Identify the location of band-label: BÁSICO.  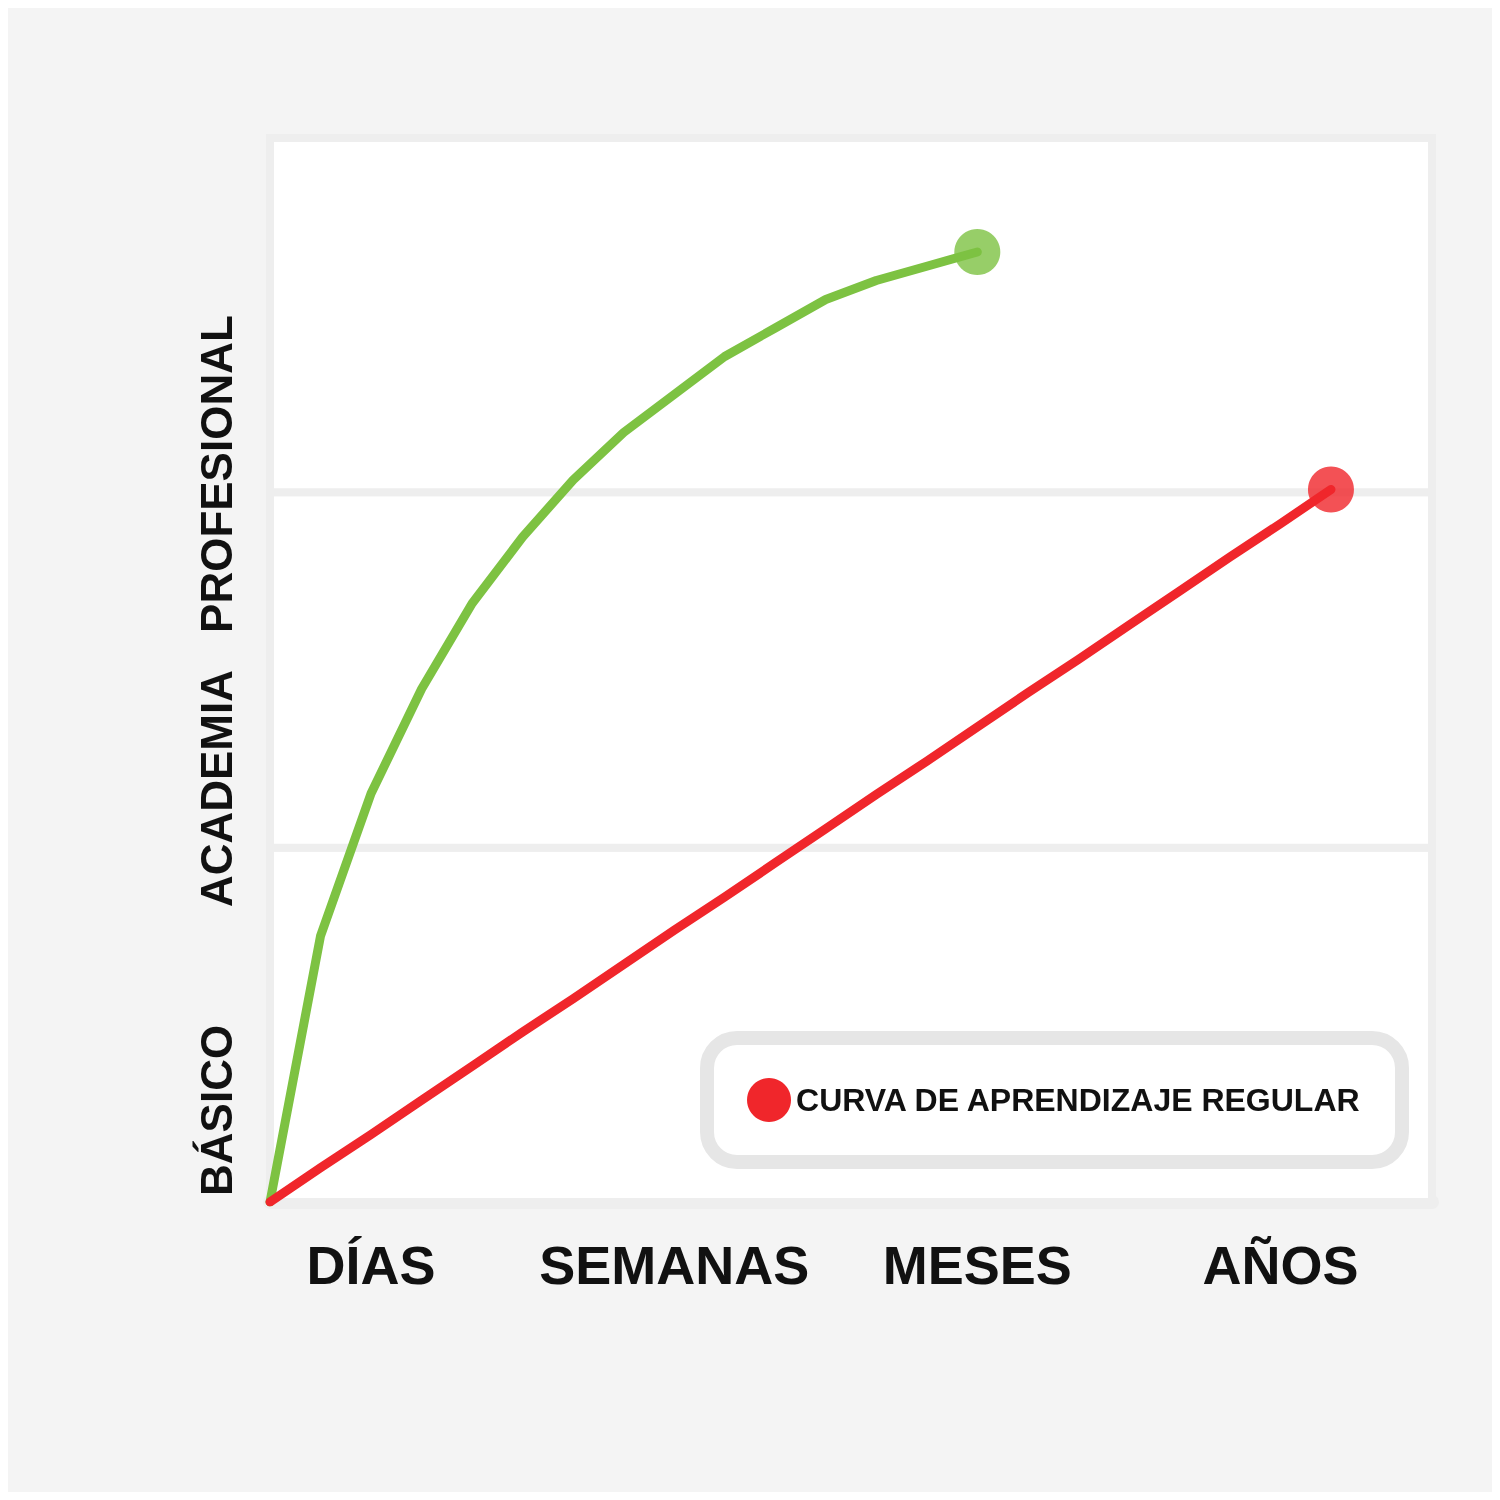
(216, 1110).